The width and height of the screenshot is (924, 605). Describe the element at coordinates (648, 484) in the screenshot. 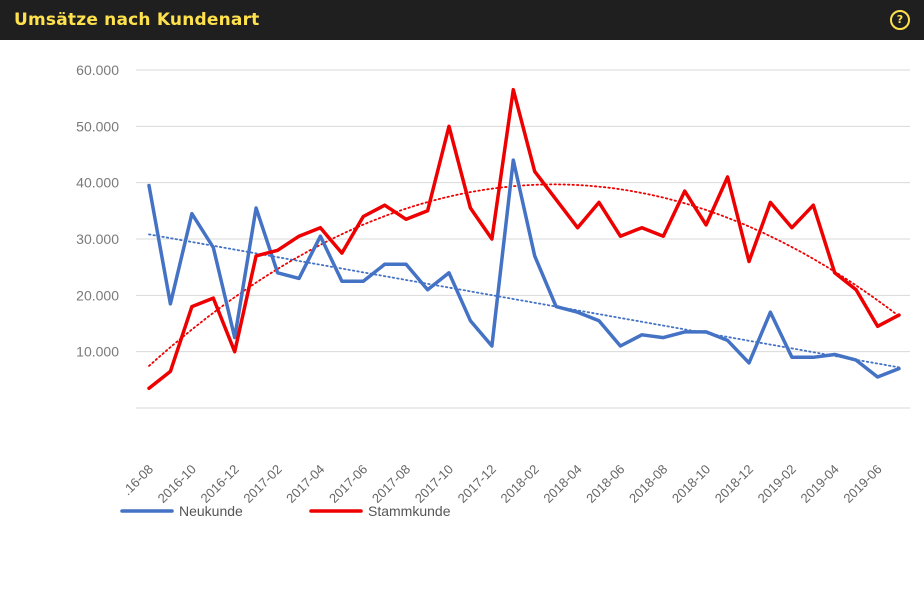

I see `x-tick-label: 2018-08` at that location.